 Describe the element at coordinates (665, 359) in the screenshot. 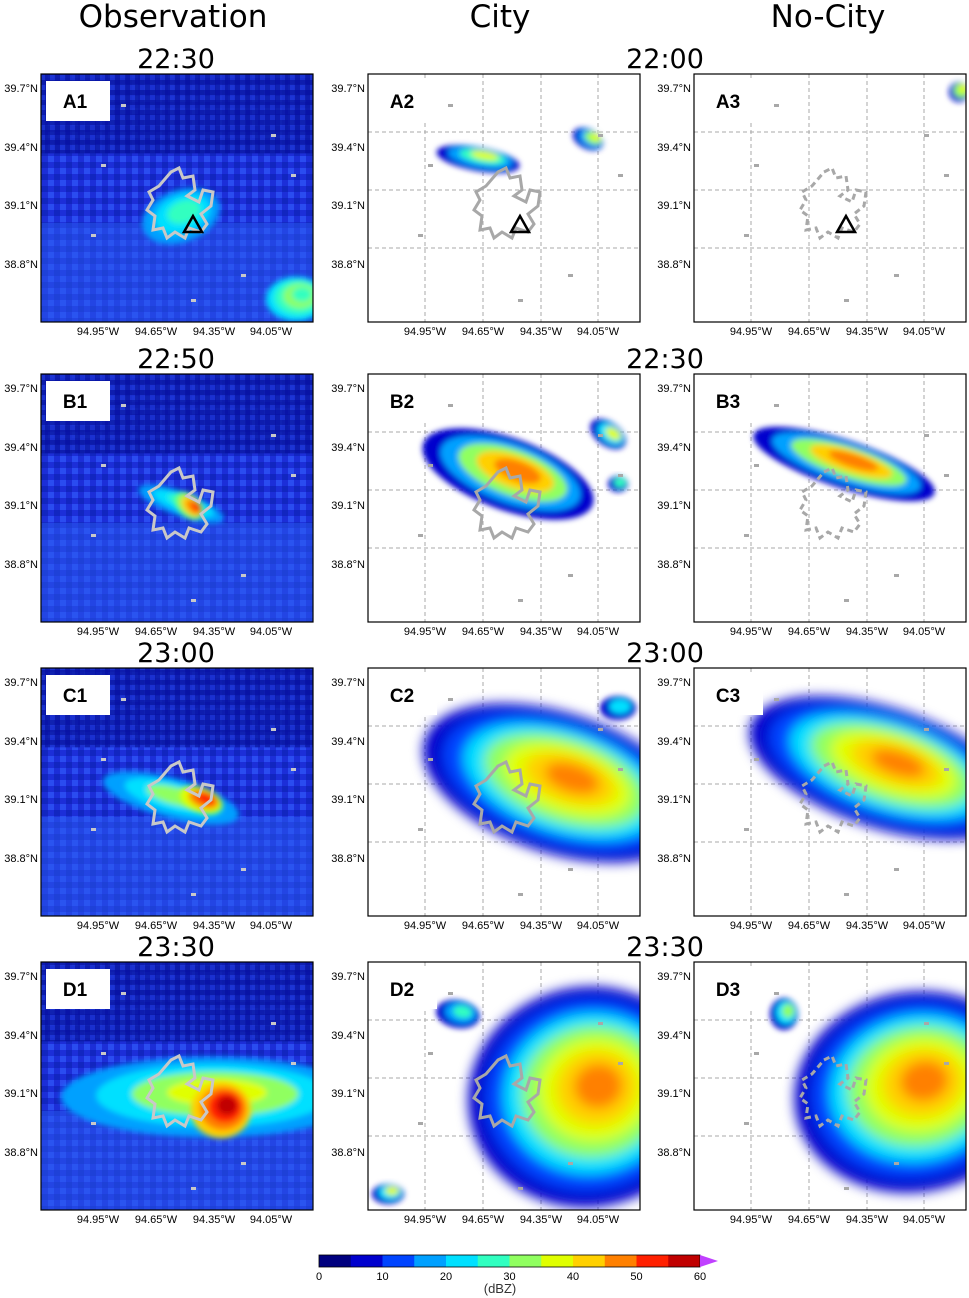

I see `time-label-simulation: 22:30` at that location.